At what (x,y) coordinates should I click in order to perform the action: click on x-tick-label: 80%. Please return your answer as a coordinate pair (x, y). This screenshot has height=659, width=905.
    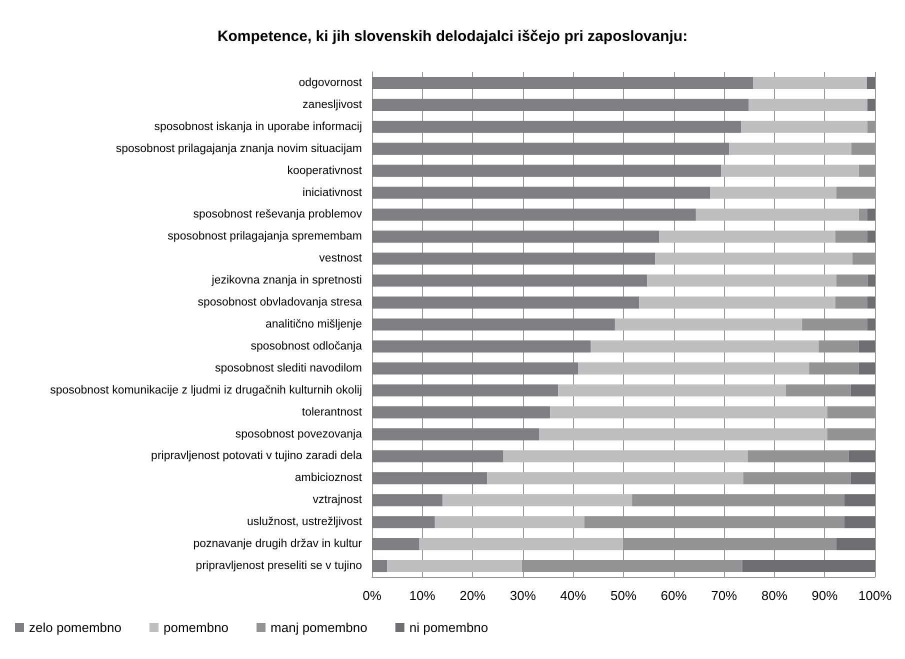
    Looking at the image, I should click on (774, 595).